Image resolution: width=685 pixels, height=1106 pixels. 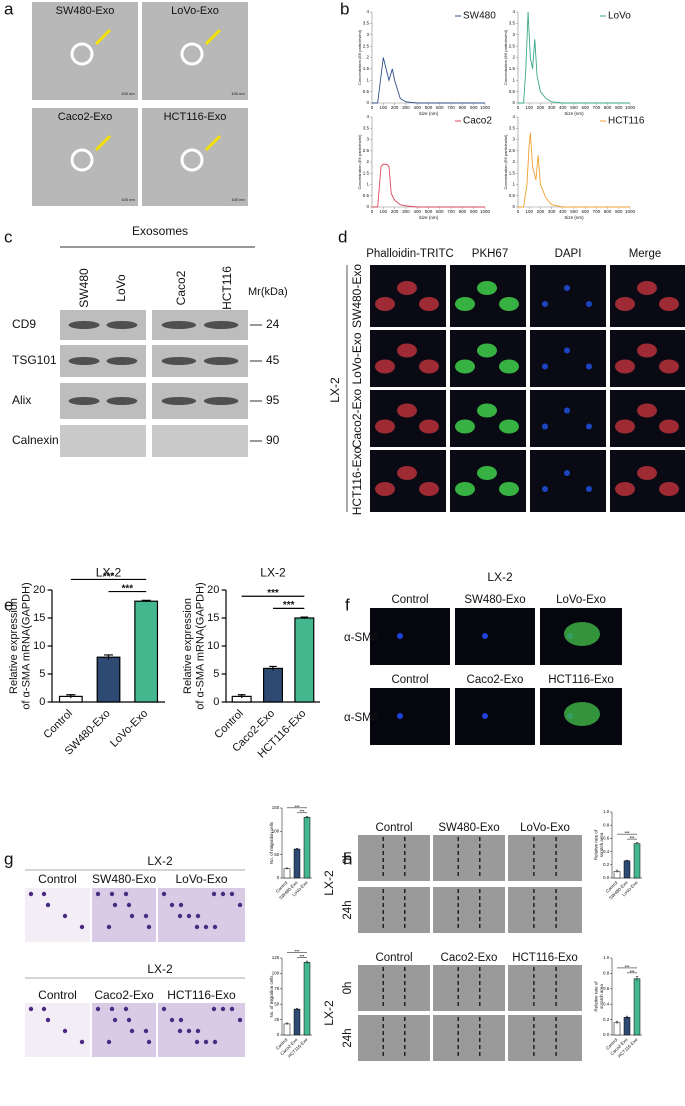 I want to click on y-tick-label: 4, so click(x=367, y=11).